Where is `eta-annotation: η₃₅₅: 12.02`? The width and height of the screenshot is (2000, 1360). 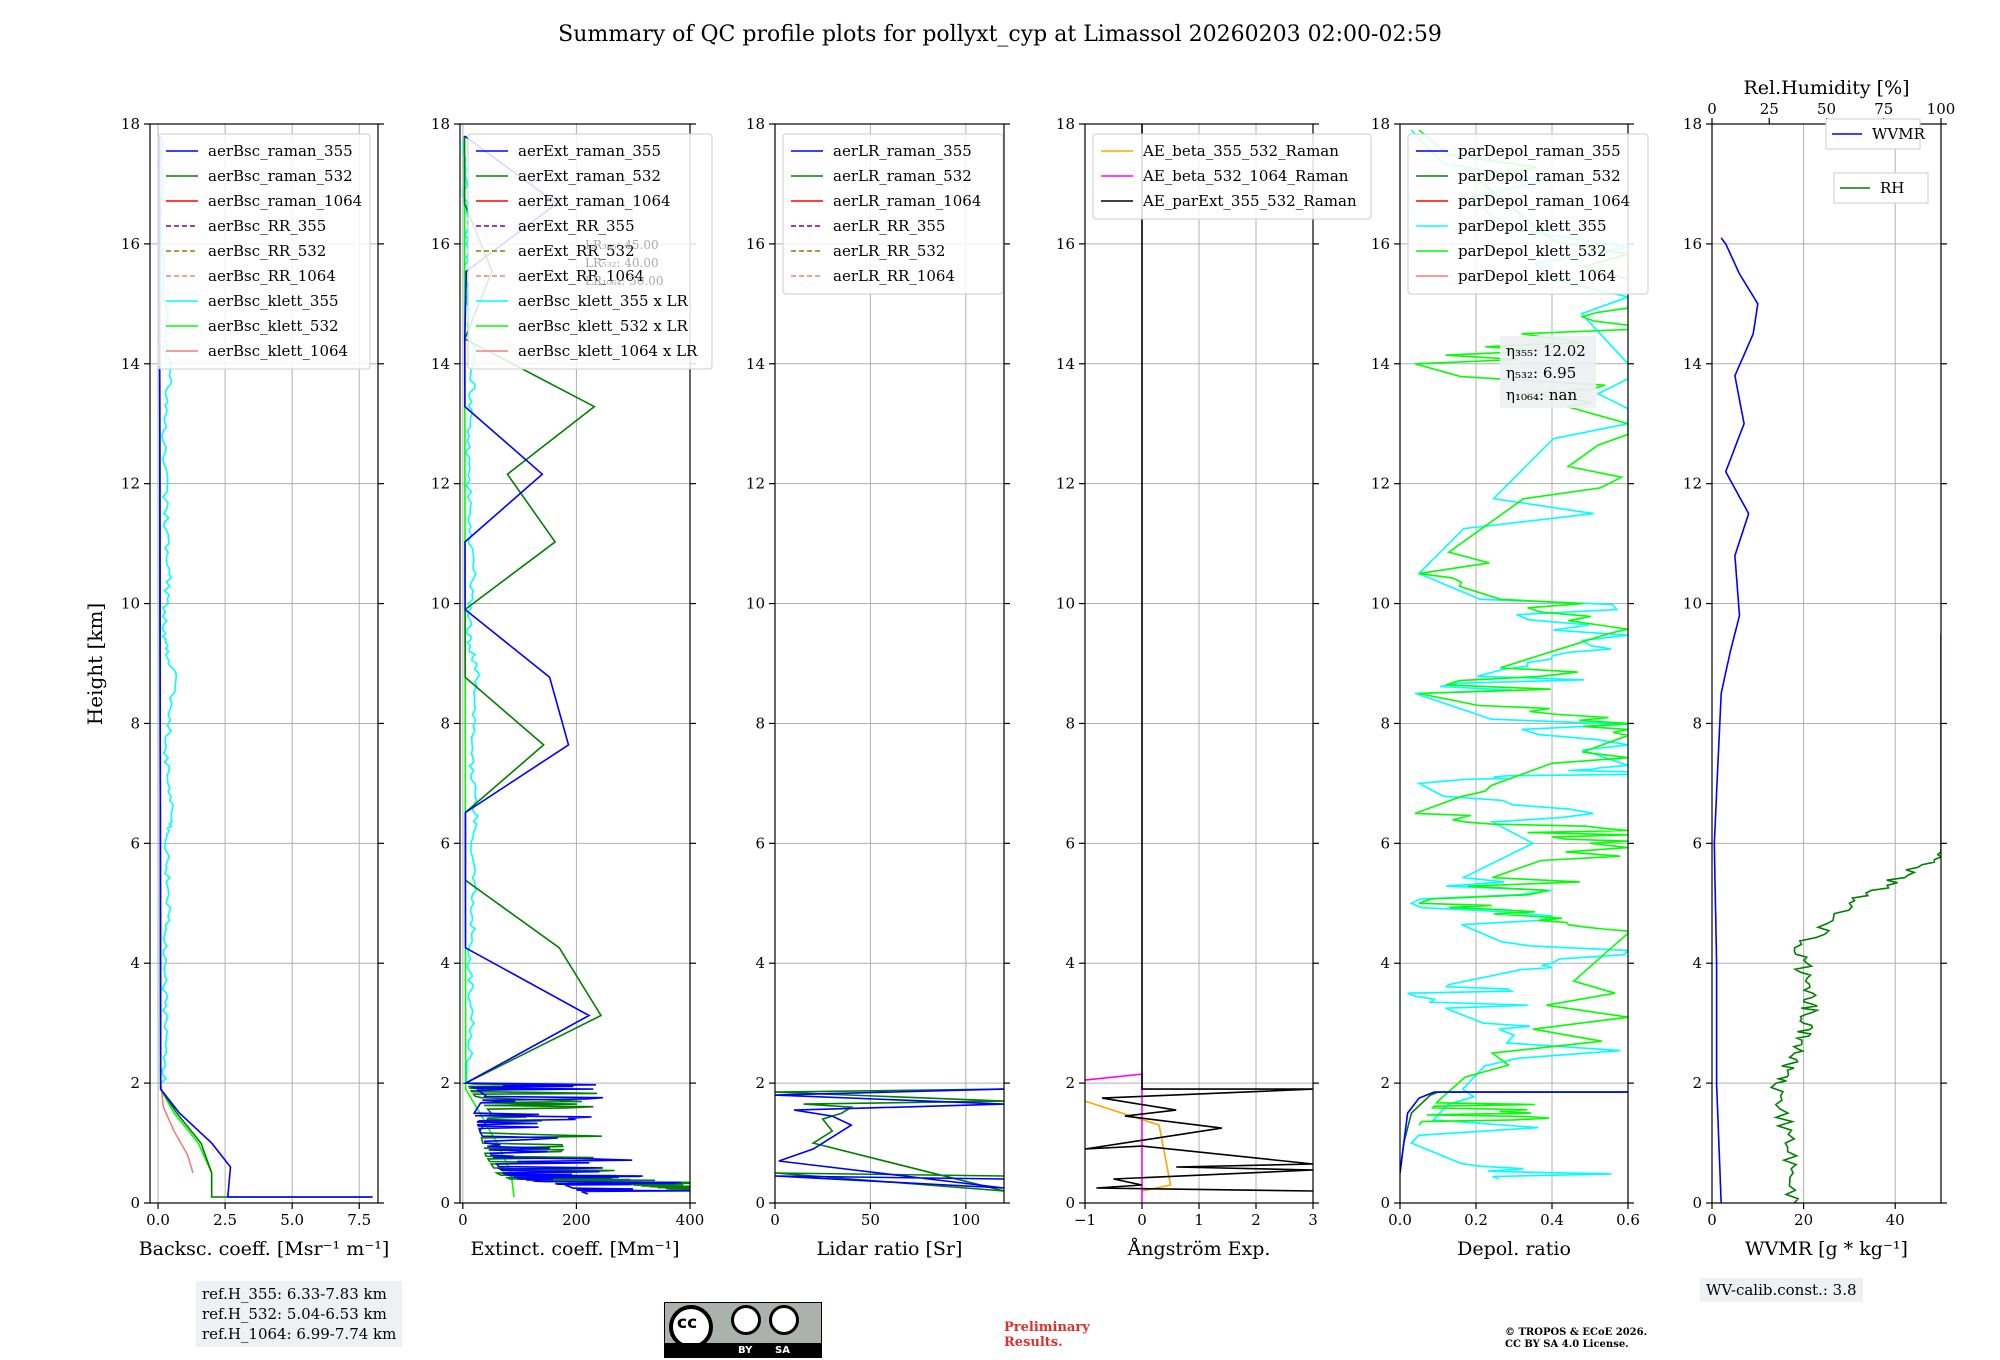
eta-annotation: η₃₅₅: 12.02 is located at coordinates (1546, 351).